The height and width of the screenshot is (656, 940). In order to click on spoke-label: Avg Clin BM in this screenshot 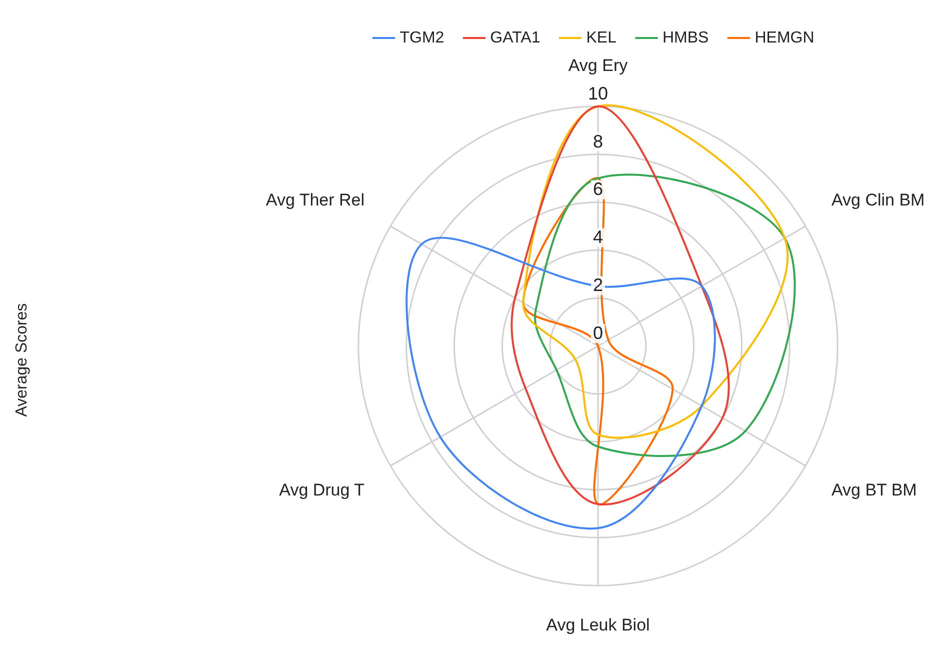, I will do `click(878, 200)`.